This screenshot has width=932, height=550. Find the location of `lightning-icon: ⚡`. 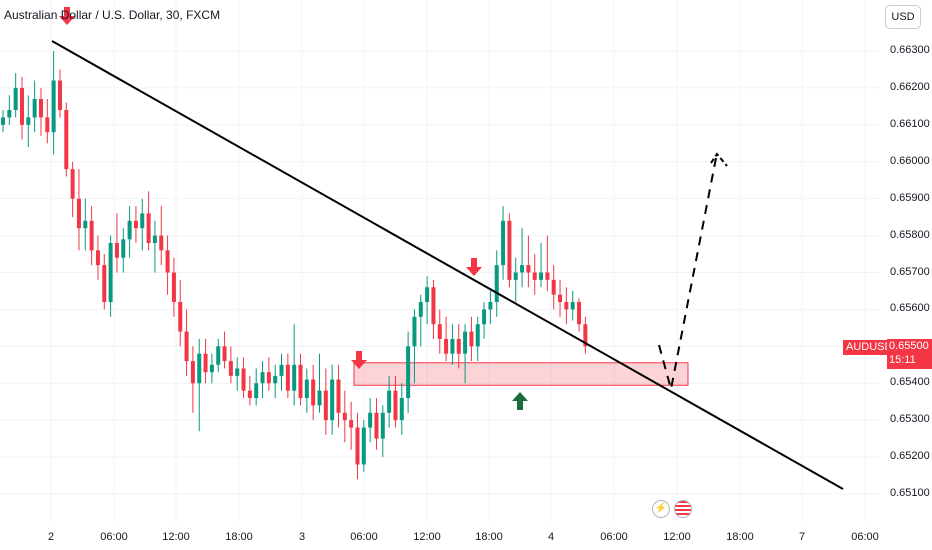

lightning-icon: ⚡ is located at coordinates (661, 509).